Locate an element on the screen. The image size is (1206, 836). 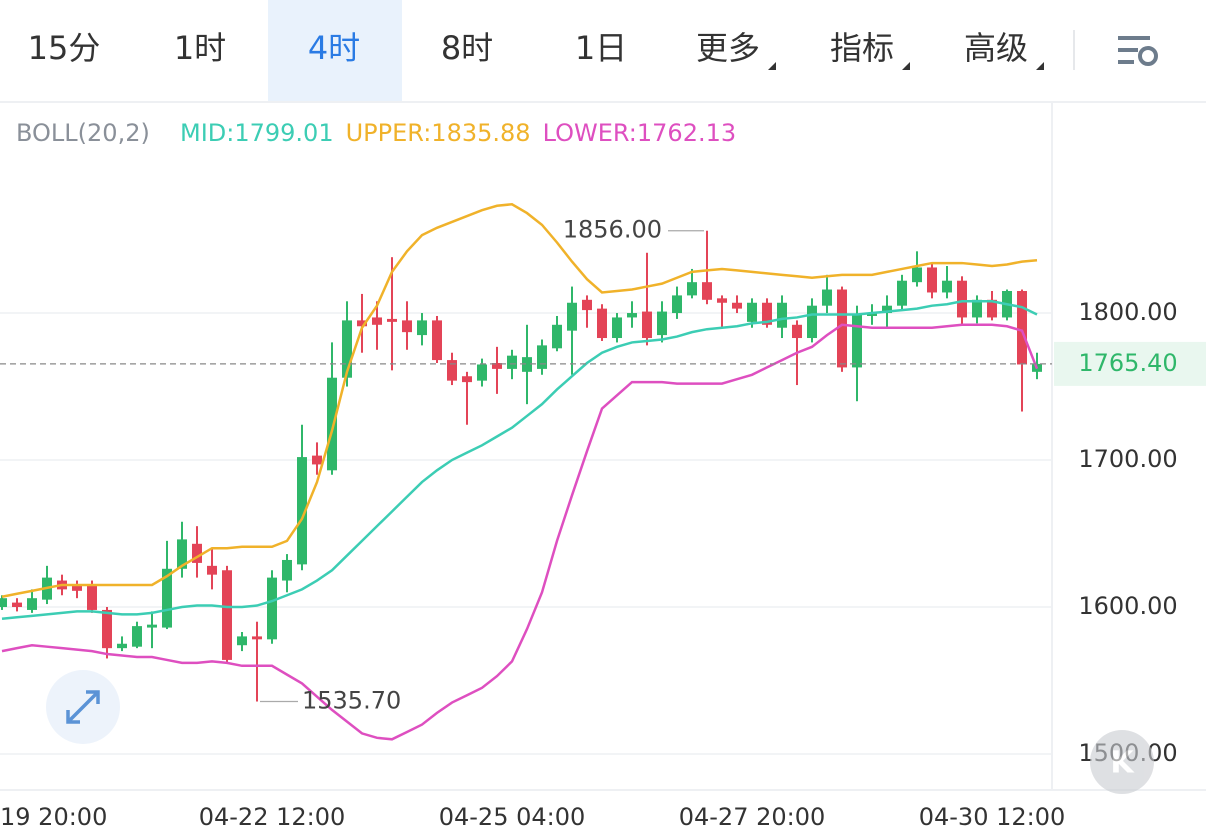
y-tick-label: 1800.00 is located at coordinates (1127, 312).